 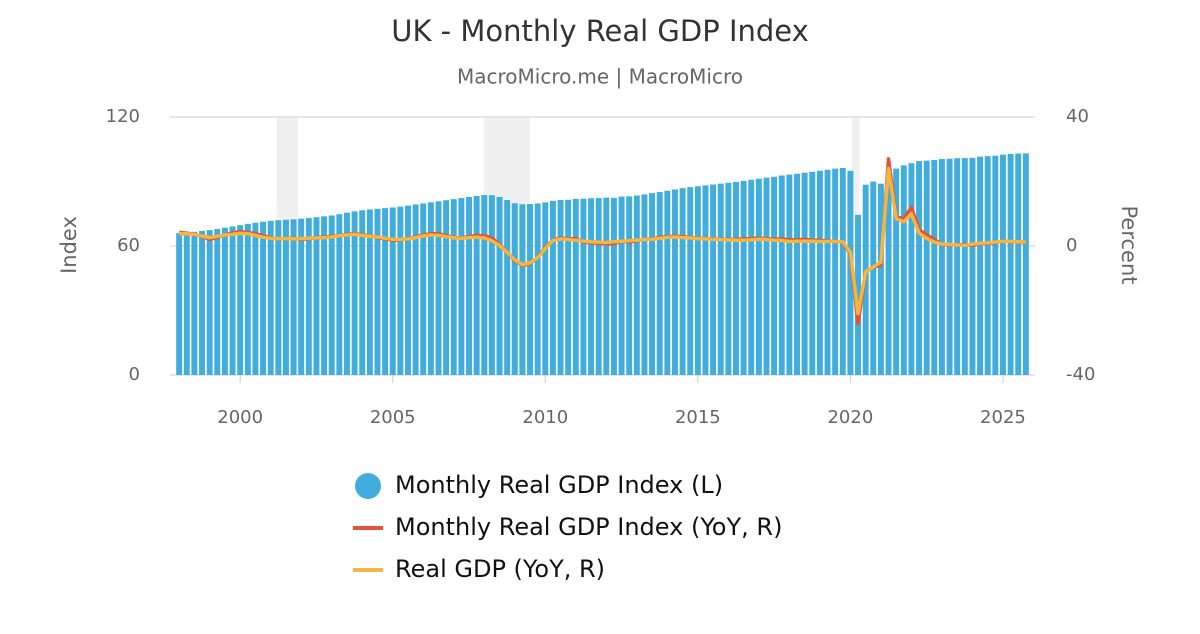 What do you see at coordinates (1003, 417) in the screenshot?
I see `x-tick-label: 2025` at bounding box center [1003, 417].